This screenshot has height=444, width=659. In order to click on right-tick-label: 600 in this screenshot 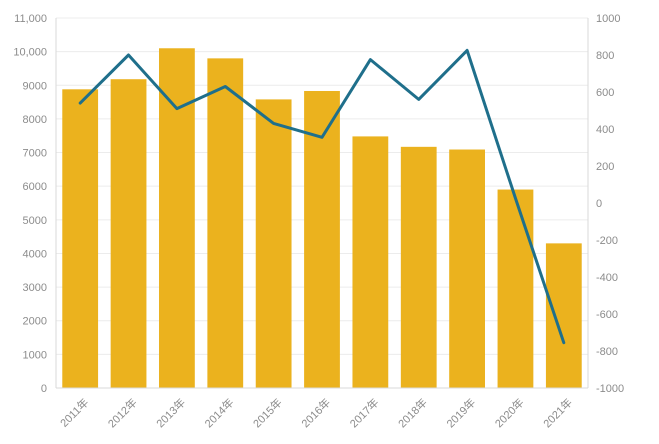, I will do `click(605, 93)`.